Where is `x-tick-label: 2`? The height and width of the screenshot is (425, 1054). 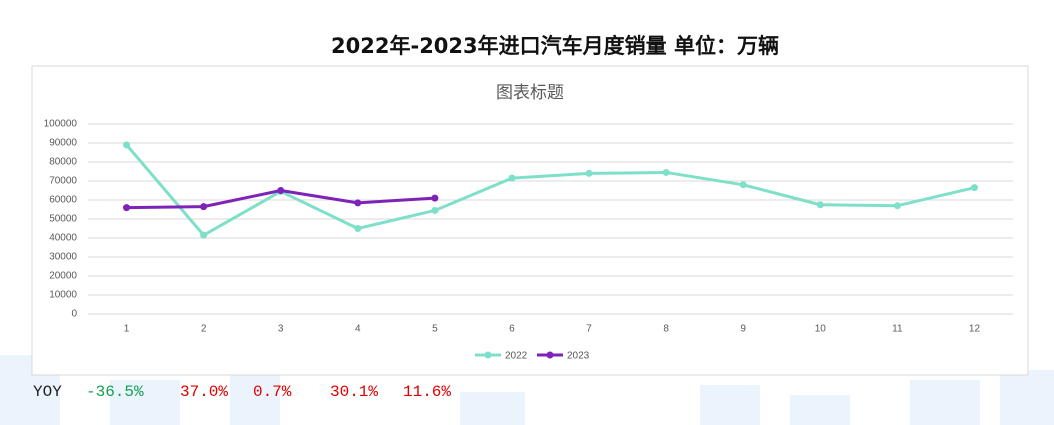
x-tick-label: 2 is located at coordinates (204, 329).